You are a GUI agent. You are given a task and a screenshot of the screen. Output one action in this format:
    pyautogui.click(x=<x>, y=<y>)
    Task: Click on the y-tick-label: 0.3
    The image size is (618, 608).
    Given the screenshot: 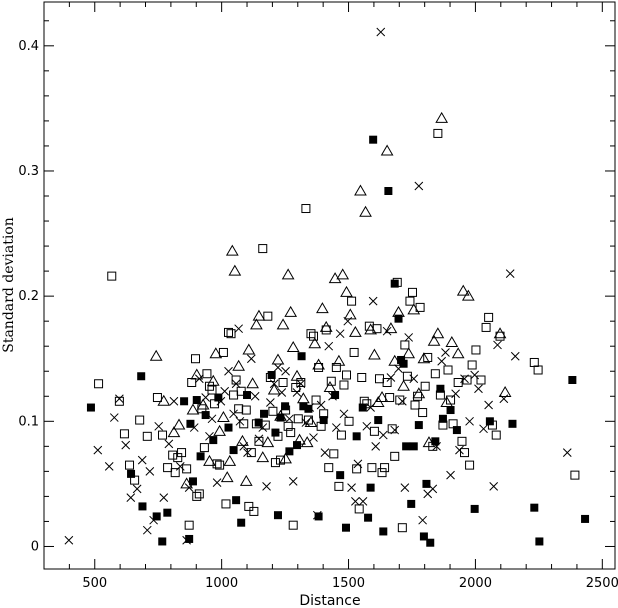 What is the action you would take?
    pyautogui.click(x=28, y=171)
    